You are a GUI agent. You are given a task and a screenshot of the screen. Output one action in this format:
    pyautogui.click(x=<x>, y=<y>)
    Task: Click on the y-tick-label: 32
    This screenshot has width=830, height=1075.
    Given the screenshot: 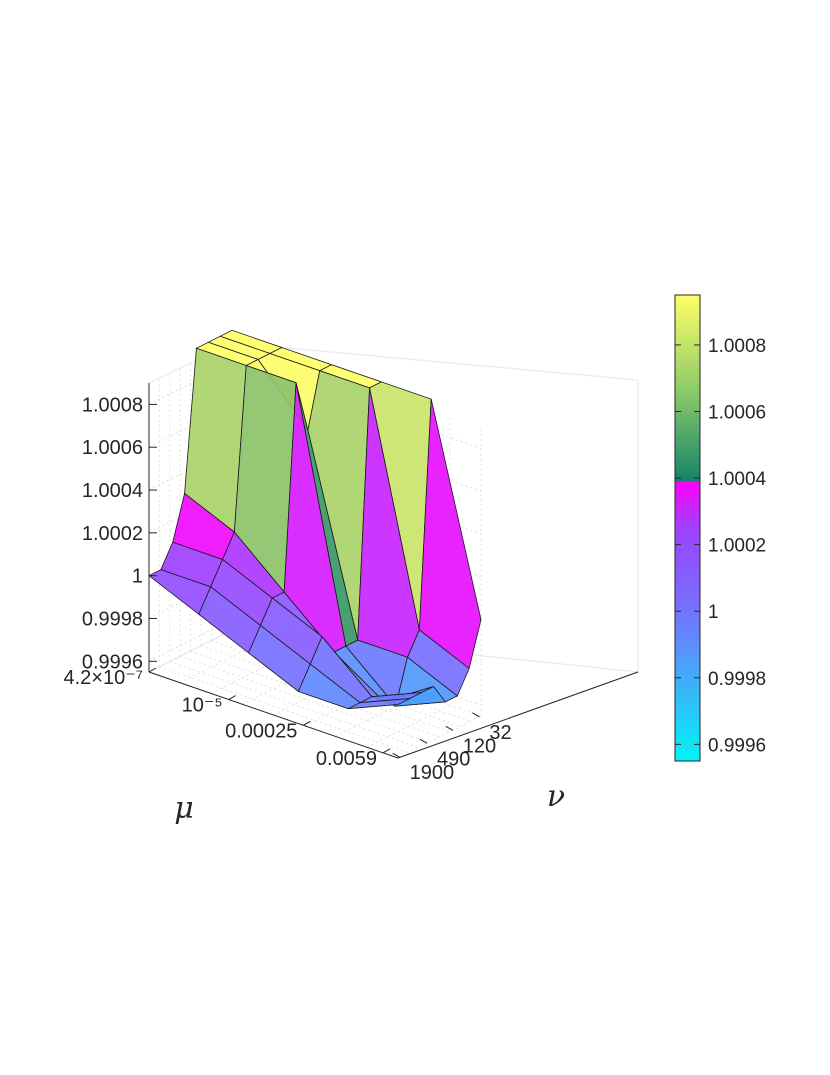 What is the action you would take?
    pyautogui.click(x=500, y=733)
    